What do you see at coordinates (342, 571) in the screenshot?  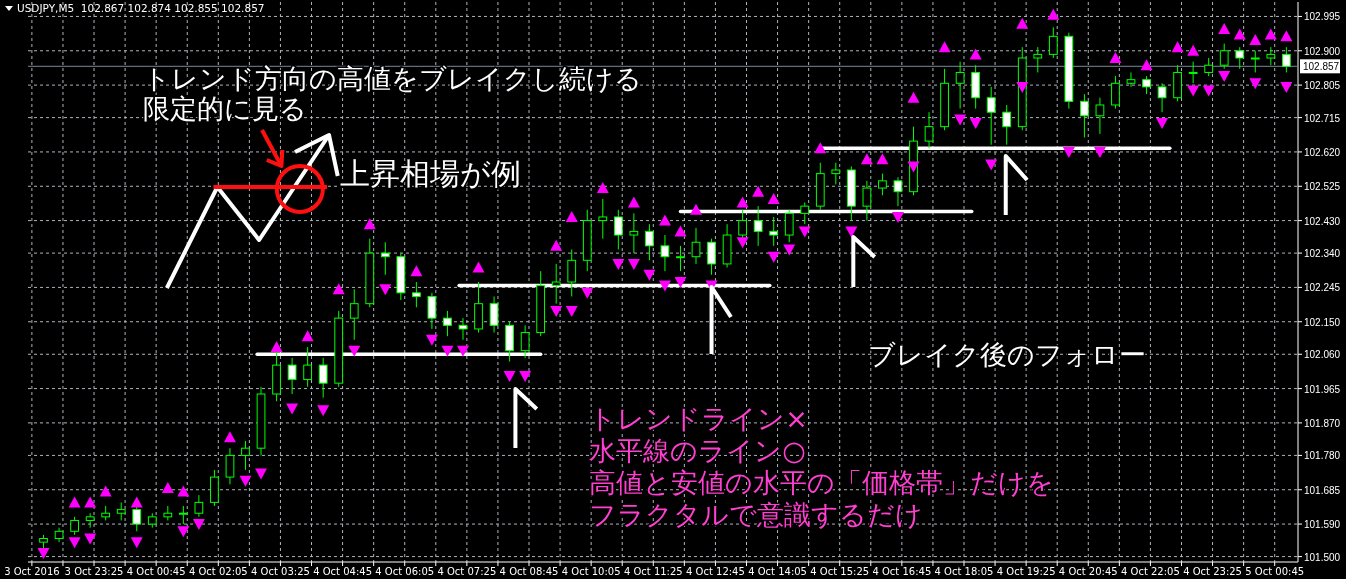 I see `x-tick-label: 4 Oct 04:45` at bounding box center [342, 571].